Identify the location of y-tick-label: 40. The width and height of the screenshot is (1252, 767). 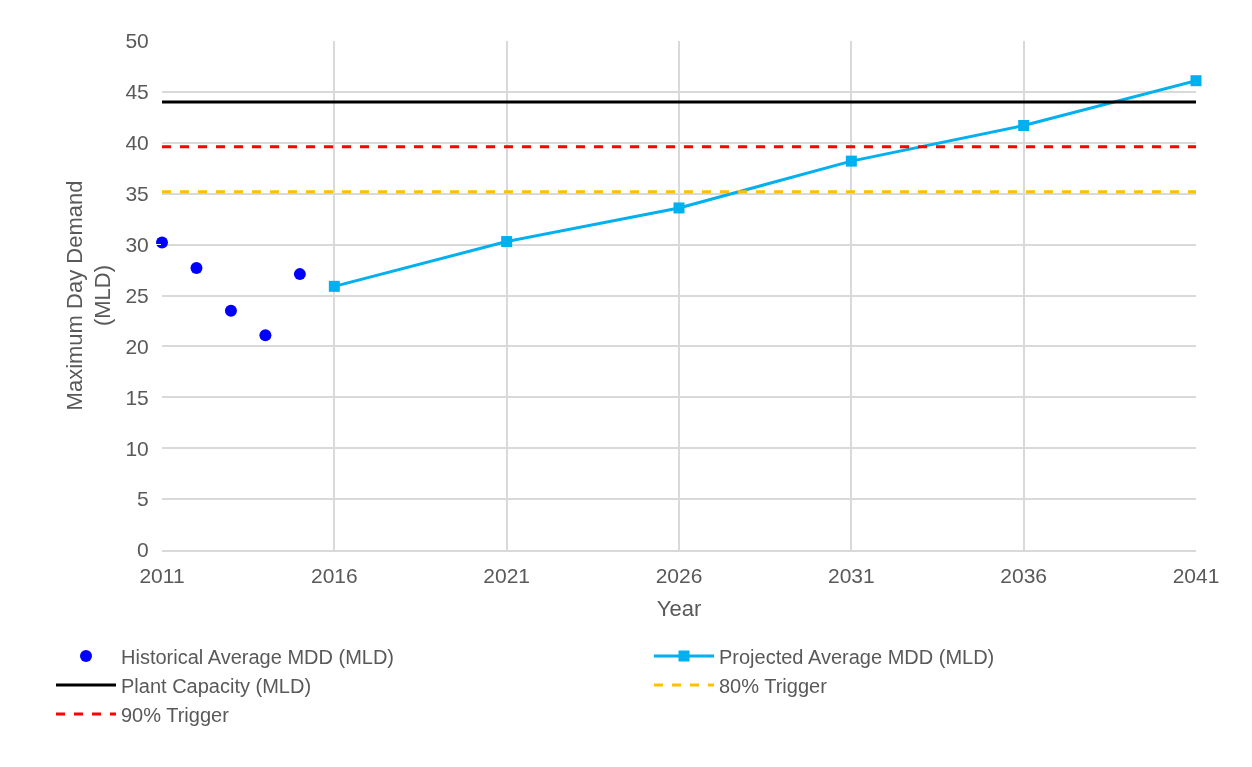
(137, 143).